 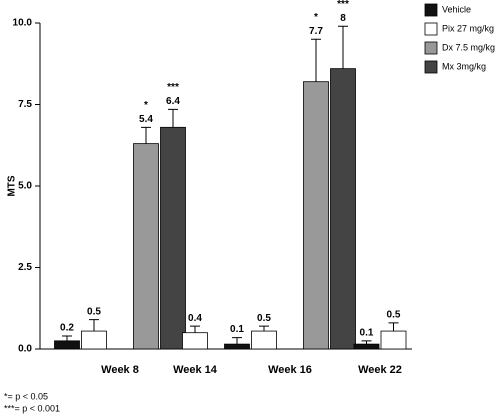 What do you see at coordinates (25, 267) in the screenshot?
I see `y-tick-label: 2.5` at bounding box center [25, 267].